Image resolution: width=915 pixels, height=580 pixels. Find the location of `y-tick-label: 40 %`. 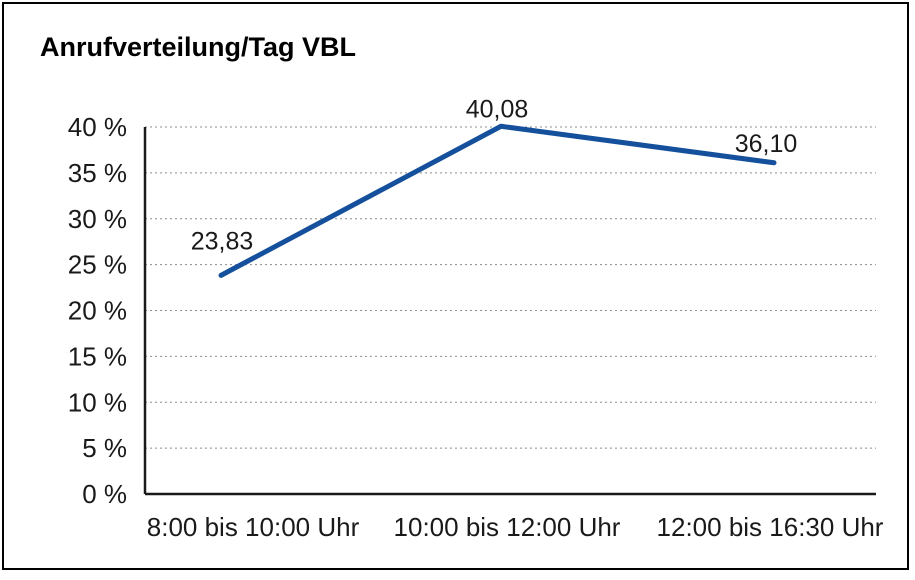

y-tick-label: 40 % is located at coordinates (97, 127).